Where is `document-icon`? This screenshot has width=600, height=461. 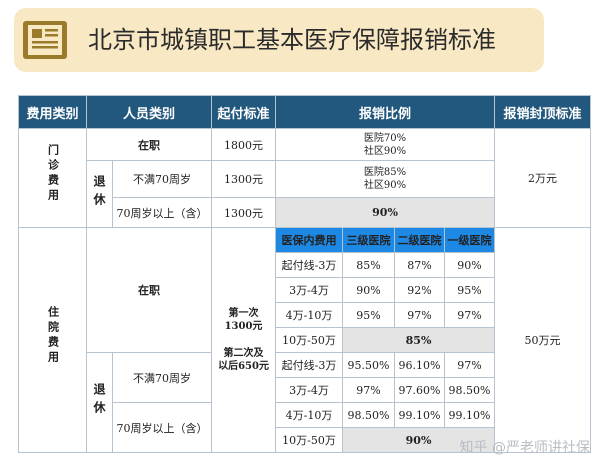
document-icon is located at coordinates (45, 40).